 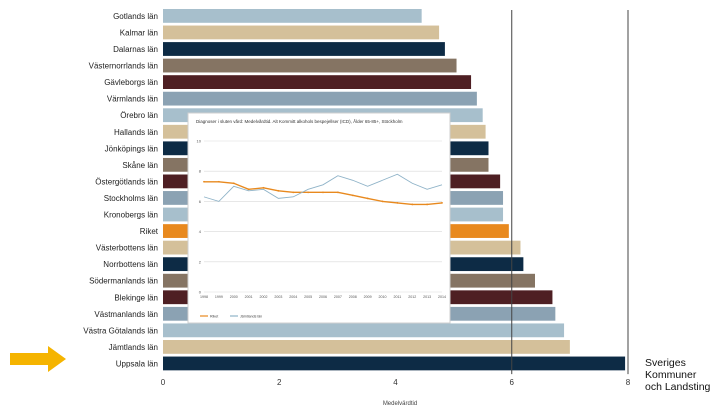 I want to click on x-axis-title: Medelvärdtid, so click(x=400, y=404).